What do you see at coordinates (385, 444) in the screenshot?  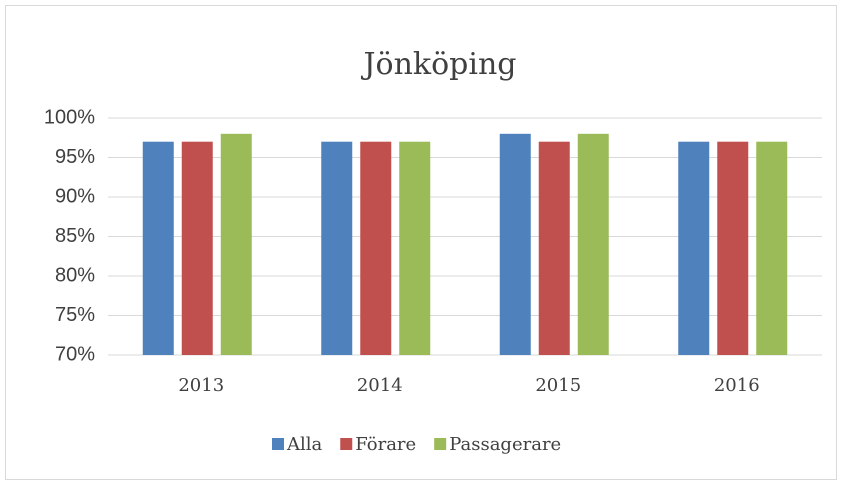 I see `legend-label: Förare` at bounding box center [385, 444].